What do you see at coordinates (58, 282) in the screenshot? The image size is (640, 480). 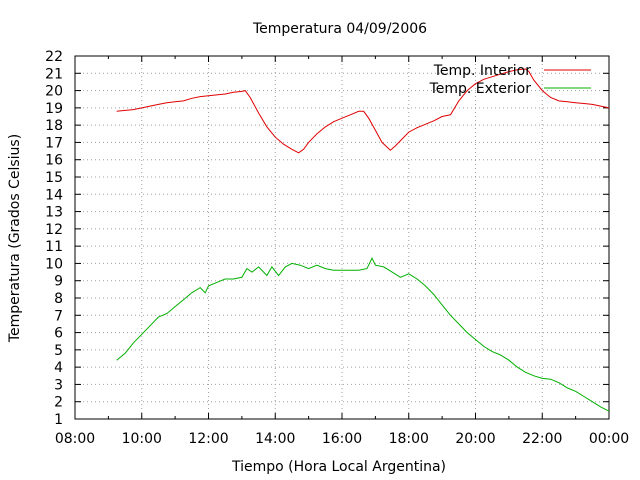 I see `y-tick-label: 9` at bounding box center [58, 282].